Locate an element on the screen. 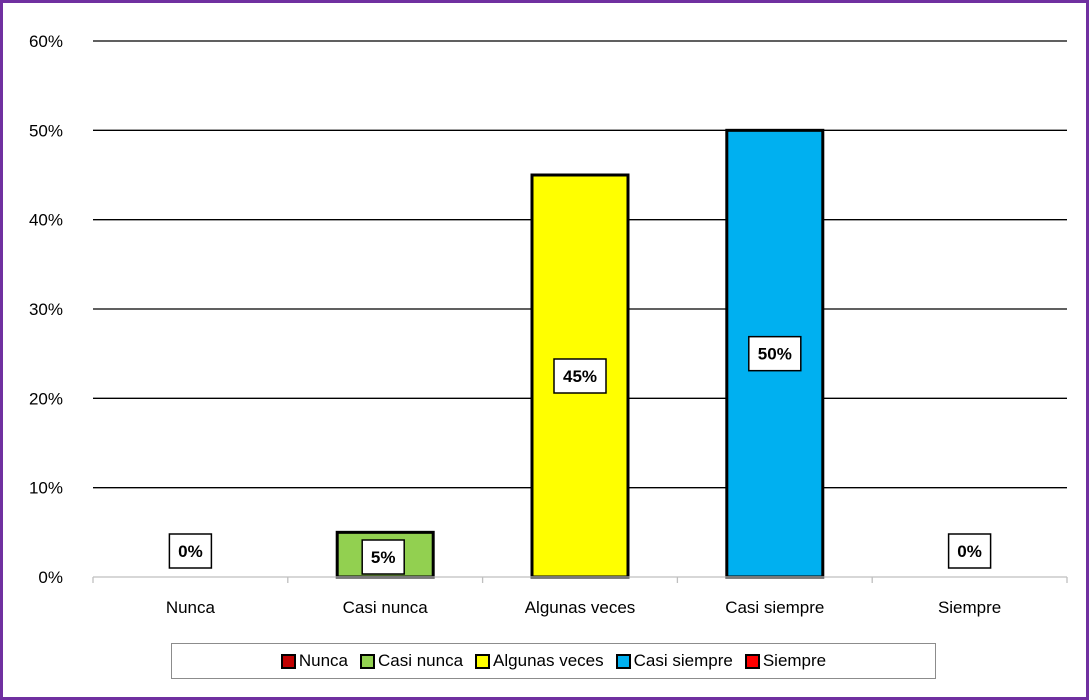  x-category-label: Nunca is located at coordinates (191, 607).